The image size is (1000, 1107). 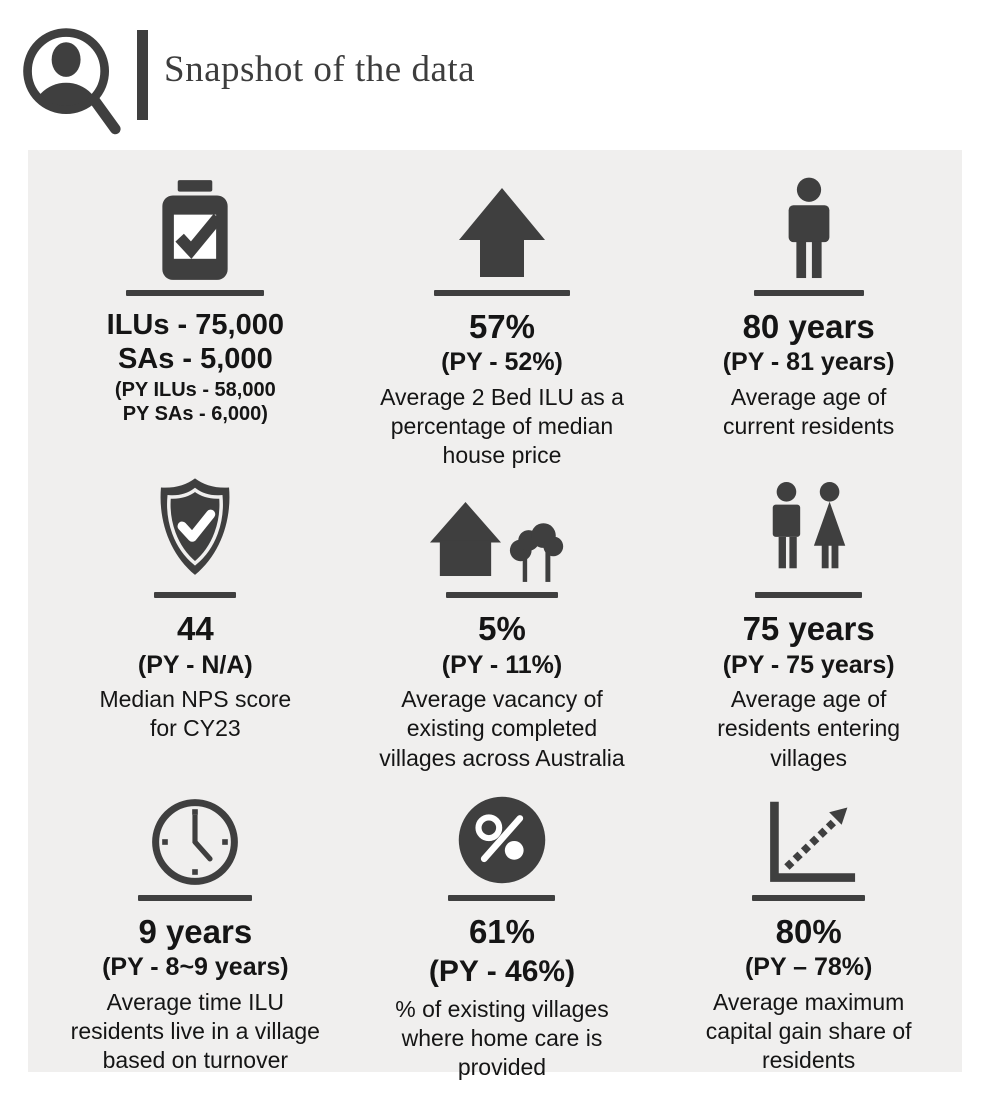 What do you see at coordinates (195, 527) in the screenshot?
I see `shield-check-icon` at bounding box center [195, 527].